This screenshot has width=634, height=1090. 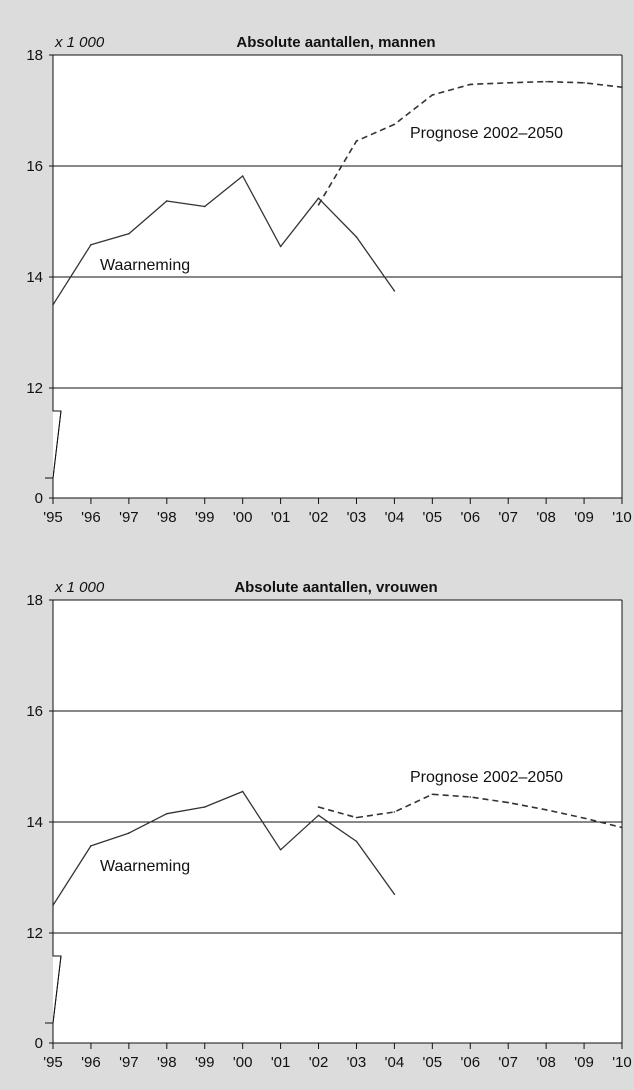 I want to click on chart-title: Absolute aantallen, mannen, so click(x=335, y=42).